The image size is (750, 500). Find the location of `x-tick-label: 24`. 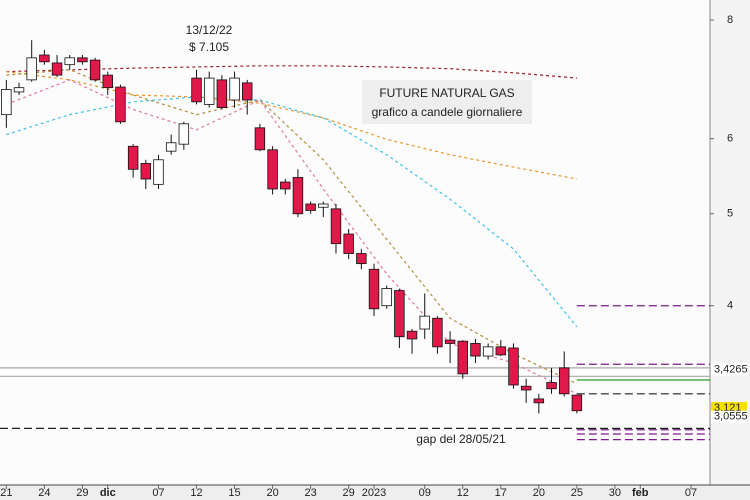

x-tick-label: 24 is located at coordinates (44, 493).